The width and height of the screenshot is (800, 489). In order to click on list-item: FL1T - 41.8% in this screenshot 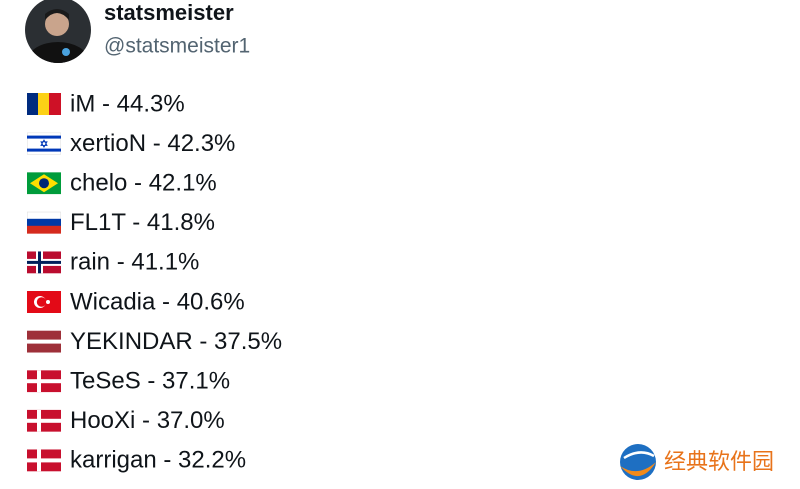, I will do `click(142, 222)`.